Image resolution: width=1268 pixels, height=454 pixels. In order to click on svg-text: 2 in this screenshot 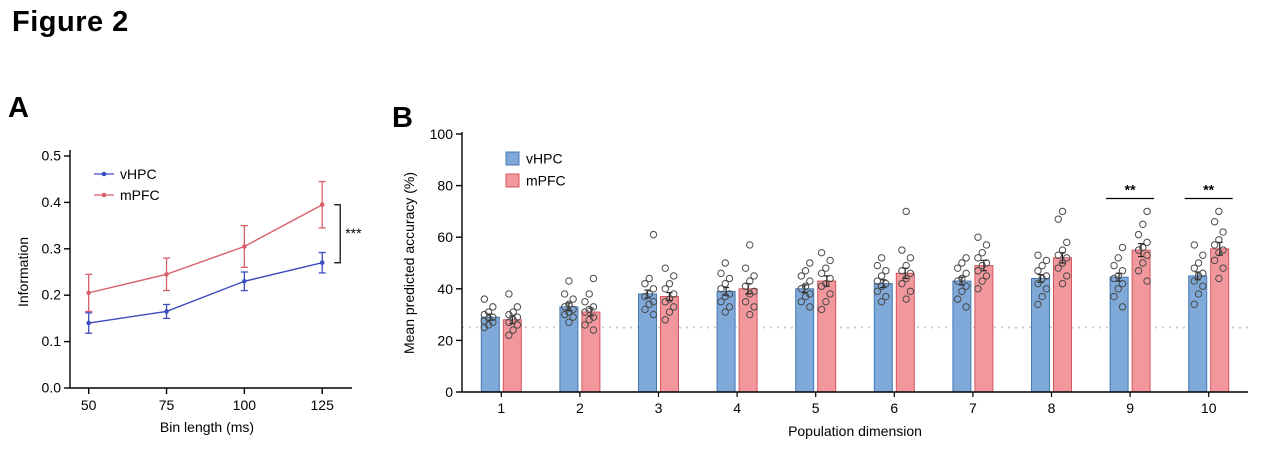, I will do `click(580, 408)`.